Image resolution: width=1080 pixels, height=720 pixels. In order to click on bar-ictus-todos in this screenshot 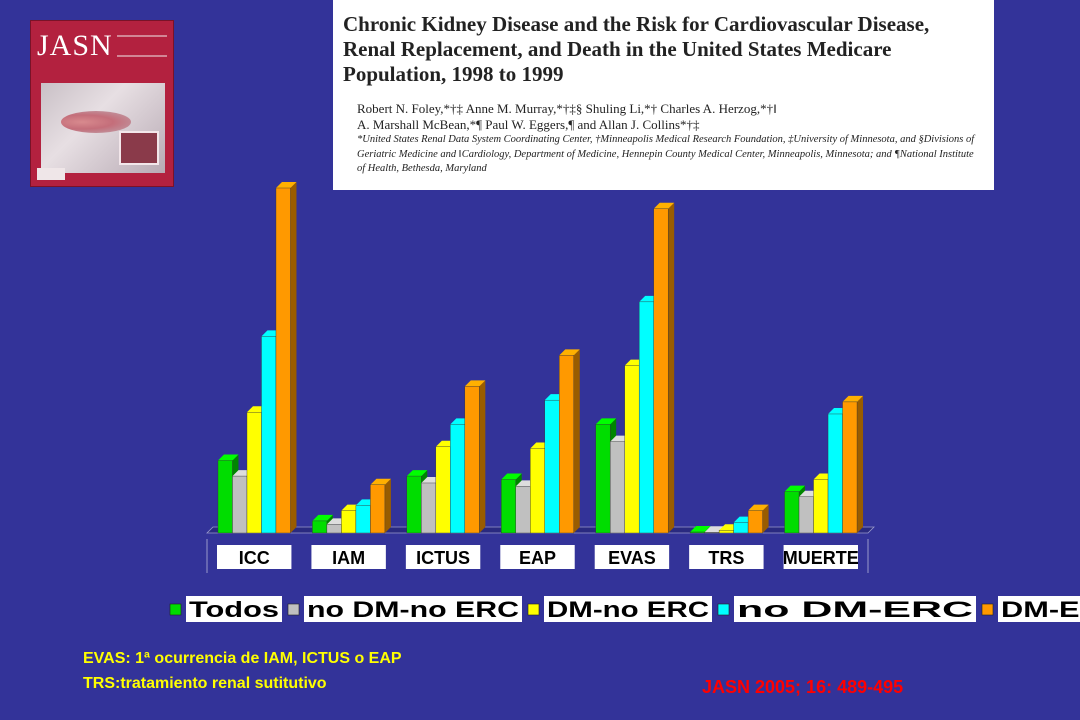, I will do `click(414, 504)`.